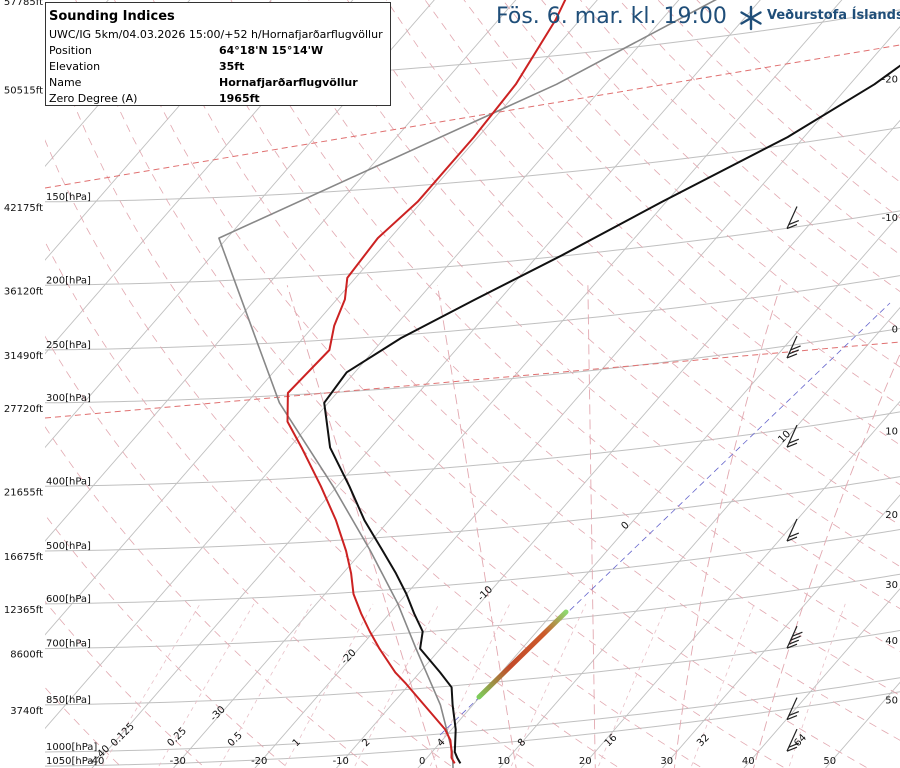 Image resolution: width=900 pixels, height=768 pixels. What do you see at coordinates (23, 208) in the screenshot?
I see `height-tick-label: 42175ft` at bounding box center [23, 208].